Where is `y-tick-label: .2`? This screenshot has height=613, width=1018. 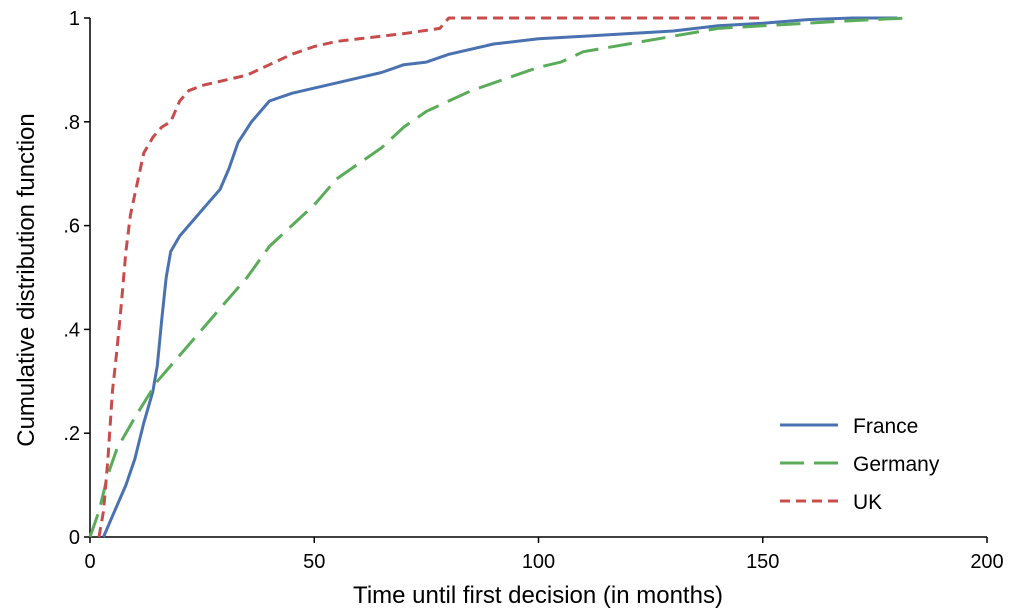 y-tick-label: .2 is located at coordinates (71, 434).